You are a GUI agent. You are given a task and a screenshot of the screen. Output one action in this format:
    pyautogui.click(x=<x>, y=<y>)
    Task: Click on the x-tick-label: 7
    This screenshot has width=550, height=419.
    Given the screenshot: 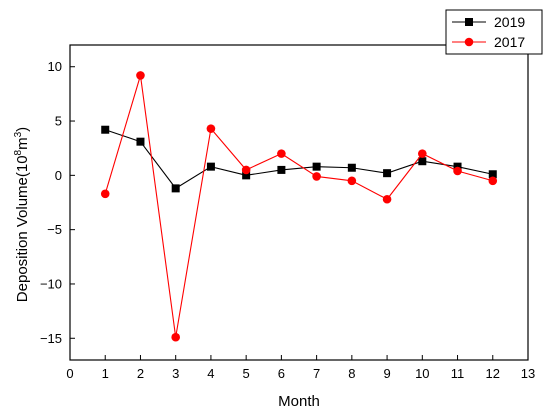 What is the action you would take?
    pyautogui.click(x=316, y=373)
    